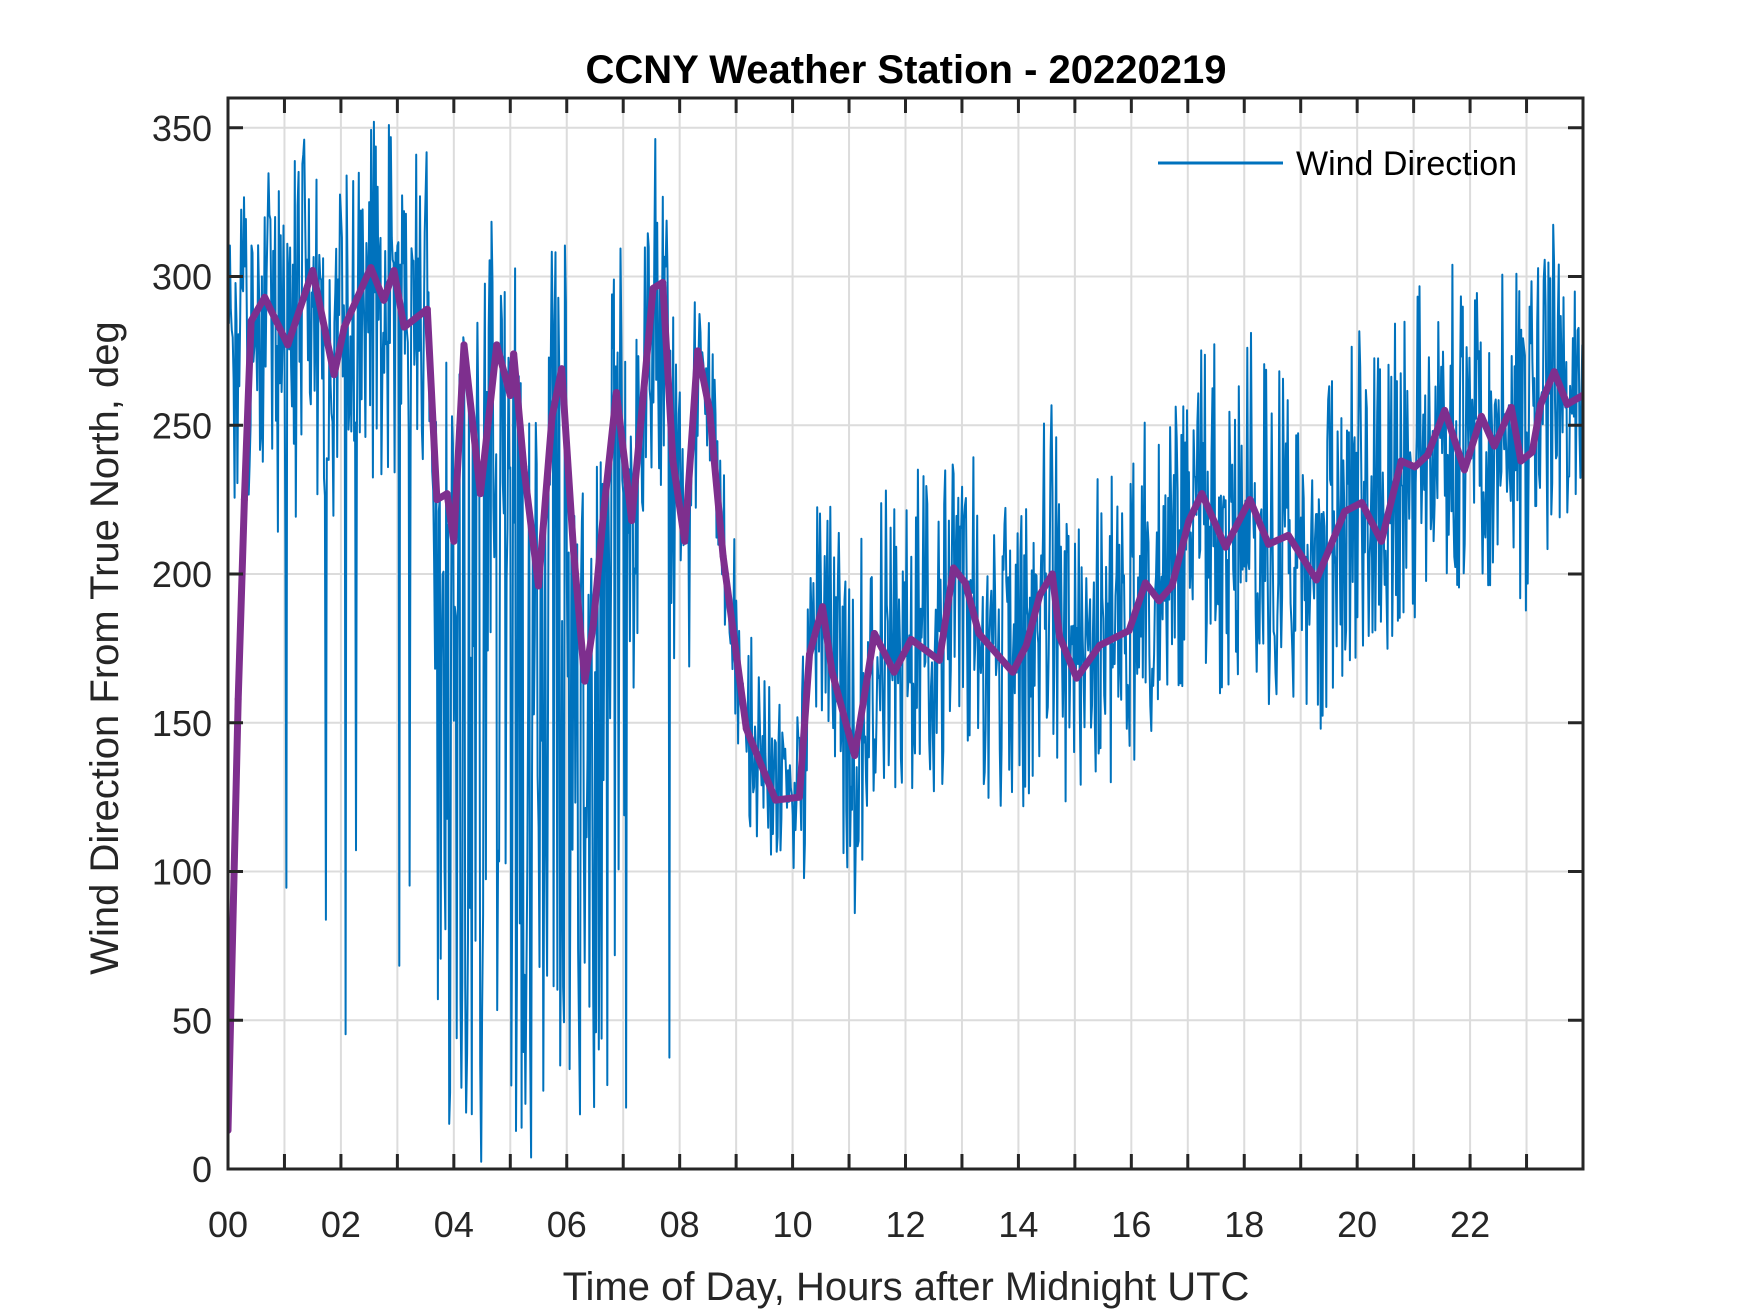 This screenshot has width=1750, height=1313. I want to click on x-tick-label: 14, so click(1018, 1224).